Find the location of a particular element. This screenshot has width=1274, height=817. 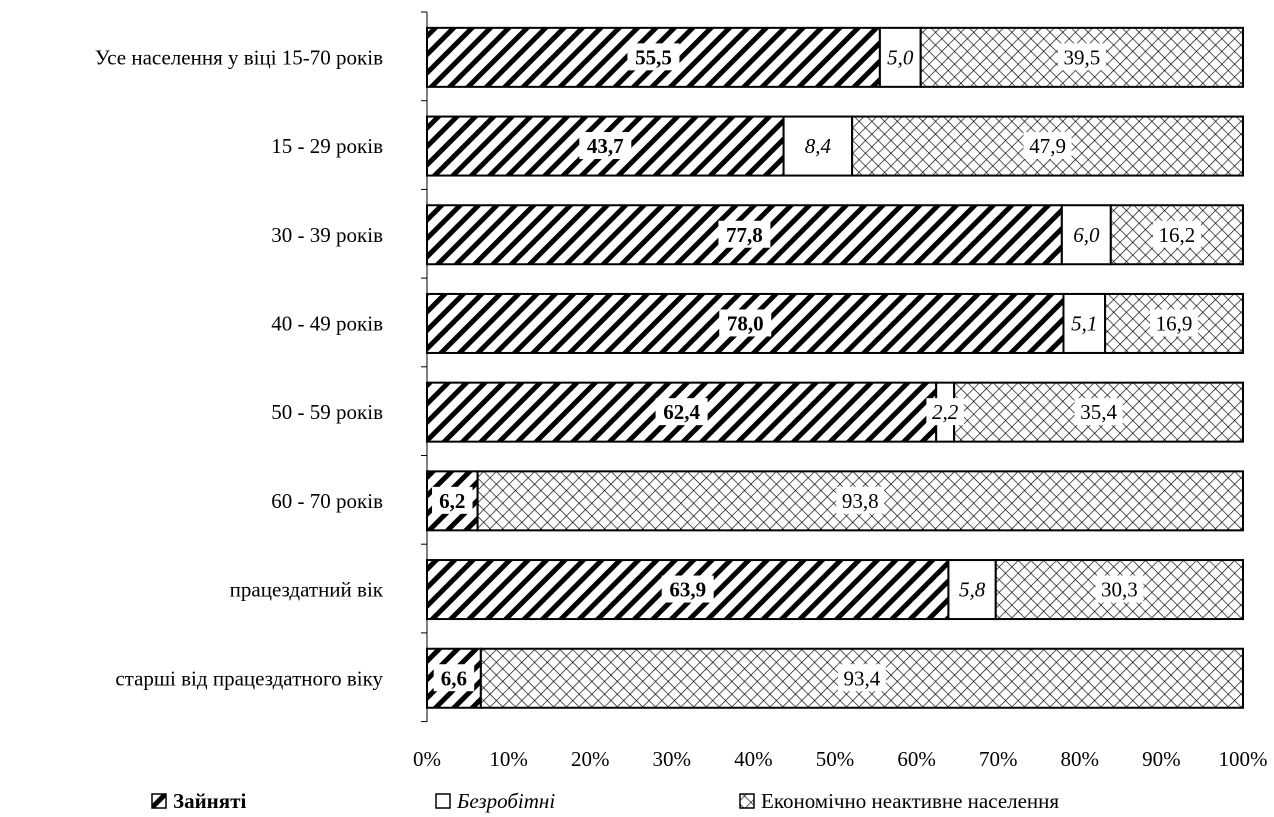

data-label-unemployed: 5,0 is located at coordinates (900, 57).